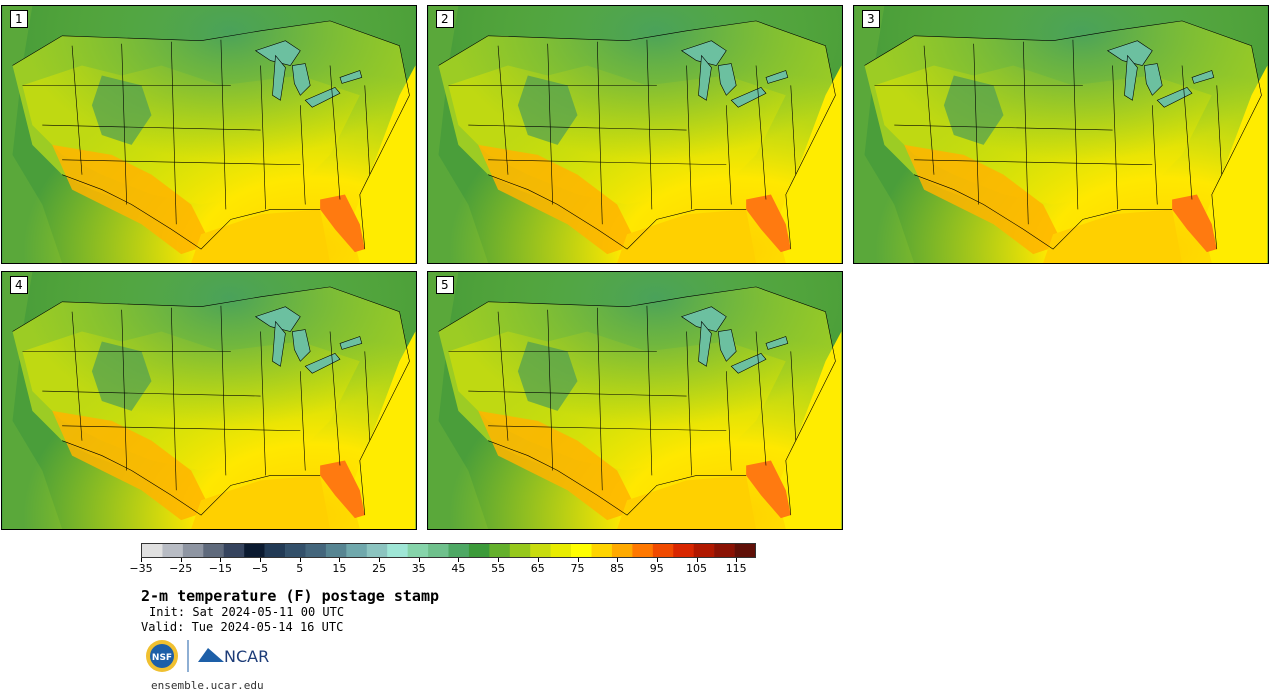  I want to click on map-panel-4: 4, so click(209, 400).